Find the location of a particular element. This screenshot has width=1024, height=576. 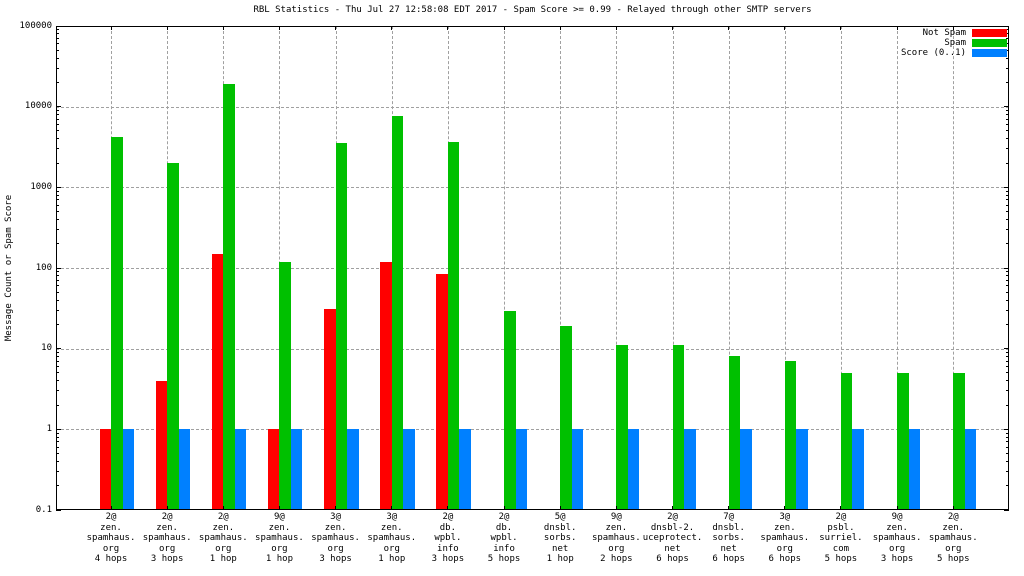

x-category-label-line: 3 hops is located at coordinates (335, 559).